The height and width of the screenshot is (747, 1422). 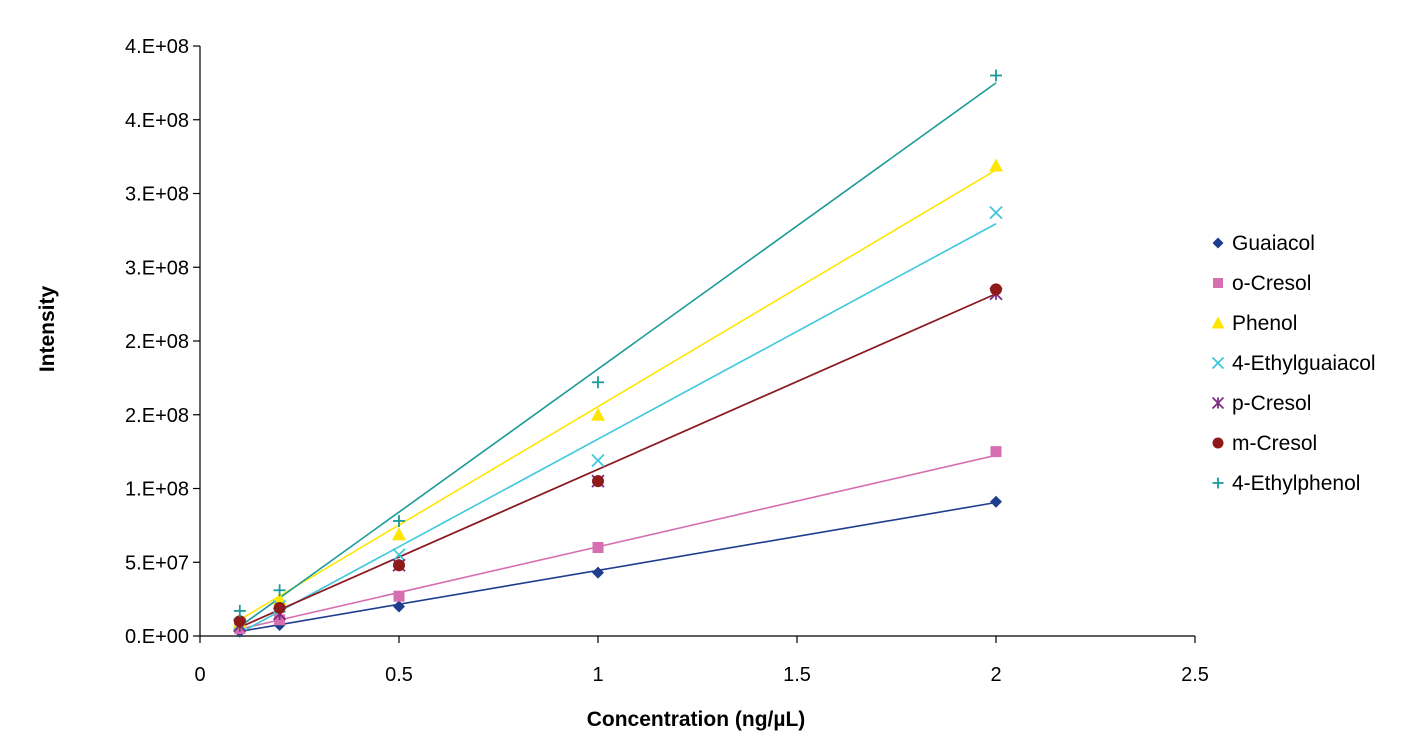 What do you see at coordinates (1271, 403) in the screenshot?
I see `legend-label-p-cresol: p-Cresol` at bounding box center [1271, 403].